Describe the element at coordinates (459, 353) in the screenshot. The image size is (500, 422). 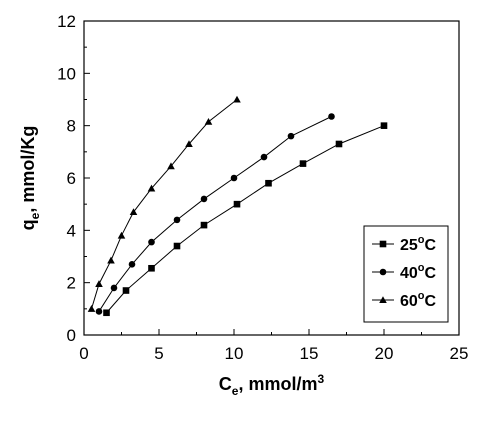
I see `x-tick-label: 25` at that location.